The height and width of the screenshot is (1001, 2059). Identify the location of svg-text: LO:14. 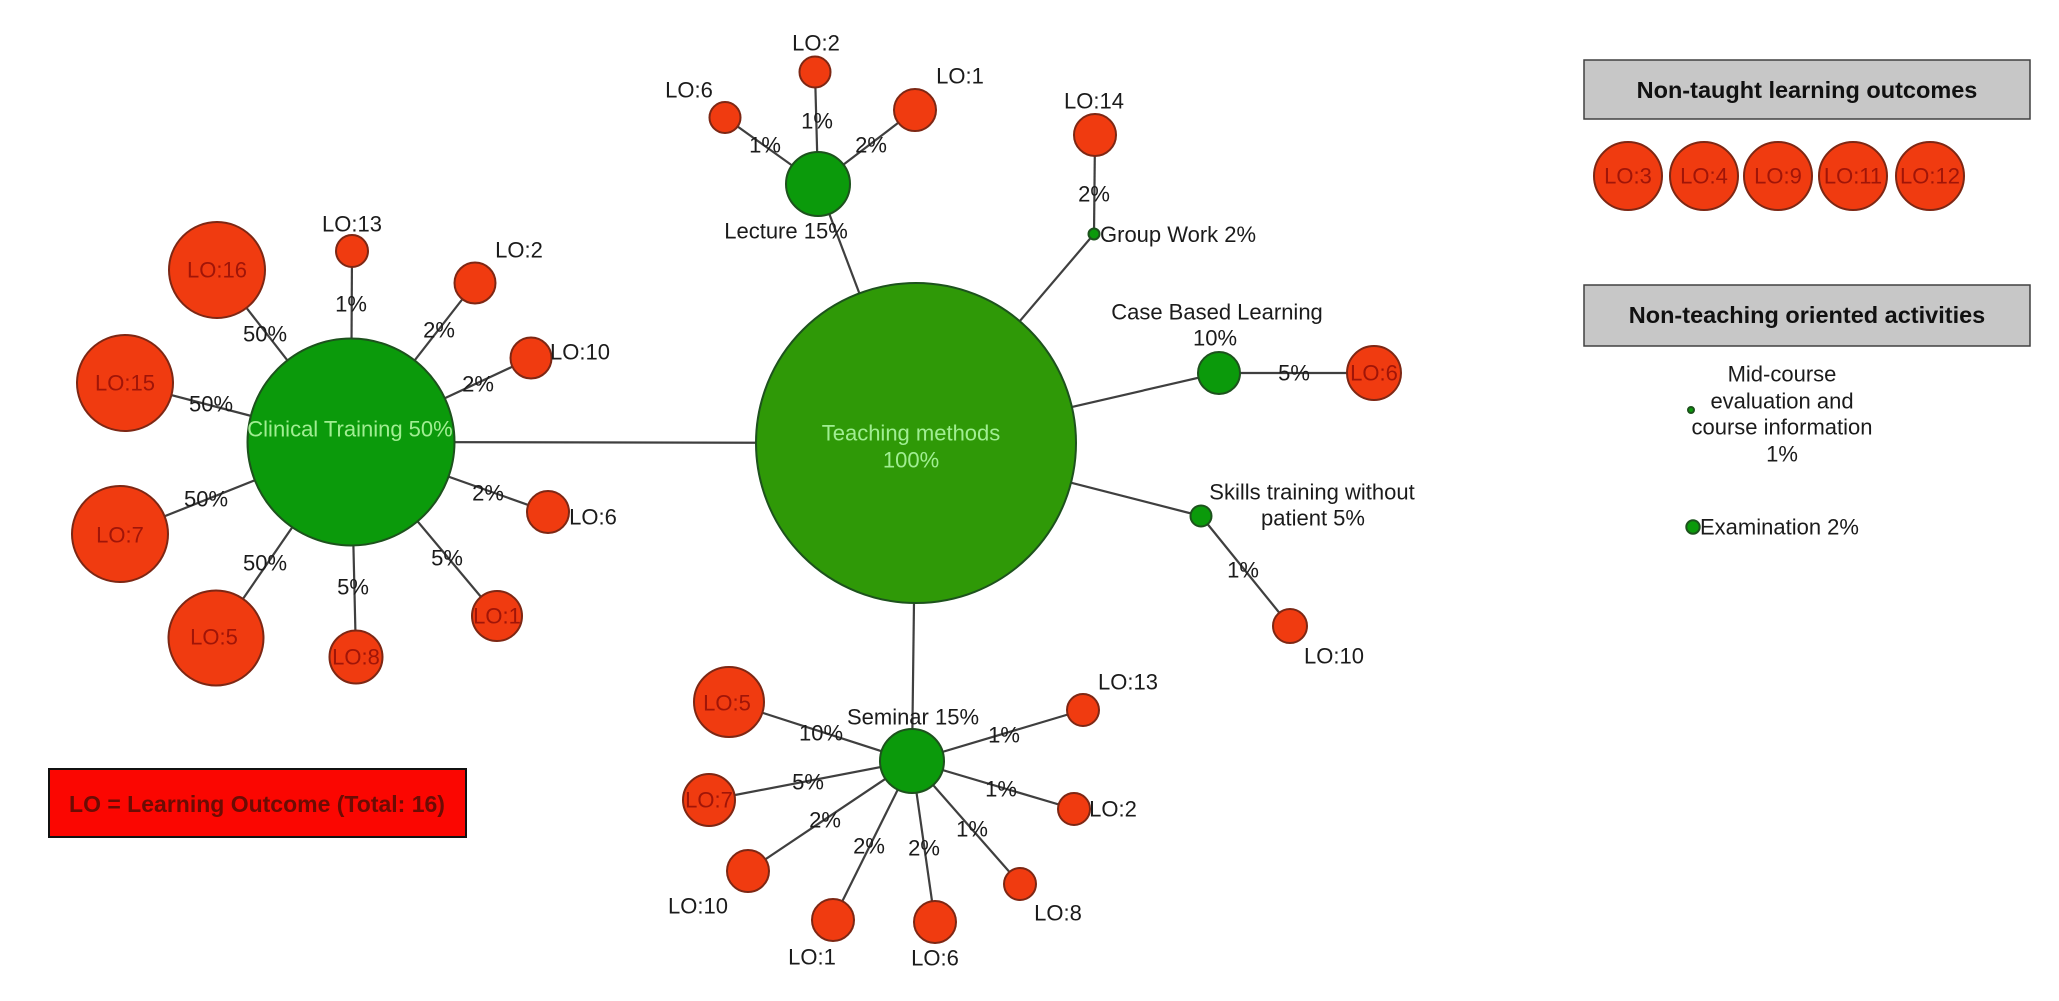
(1094, 101).